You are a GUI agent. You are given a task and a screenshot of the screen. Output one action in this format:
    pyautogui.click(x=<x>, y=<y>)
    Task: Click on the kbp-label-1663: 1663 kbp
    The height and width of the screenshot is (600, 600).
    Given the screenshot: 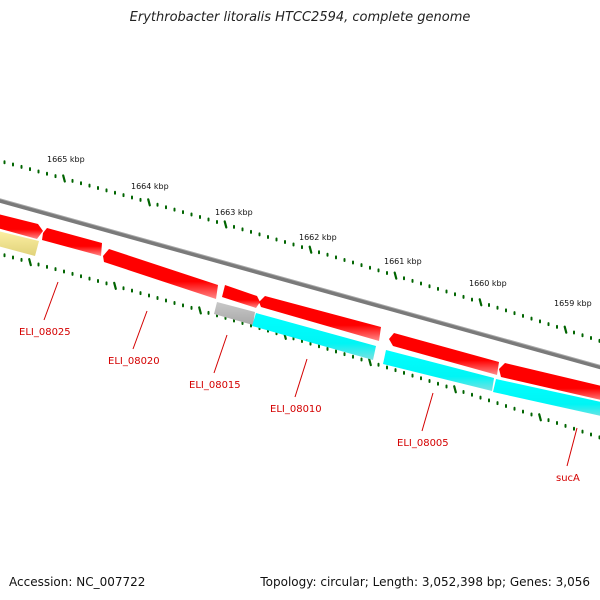 What is the action you would take?
    pyautogui.click(x=234, y=212)
    